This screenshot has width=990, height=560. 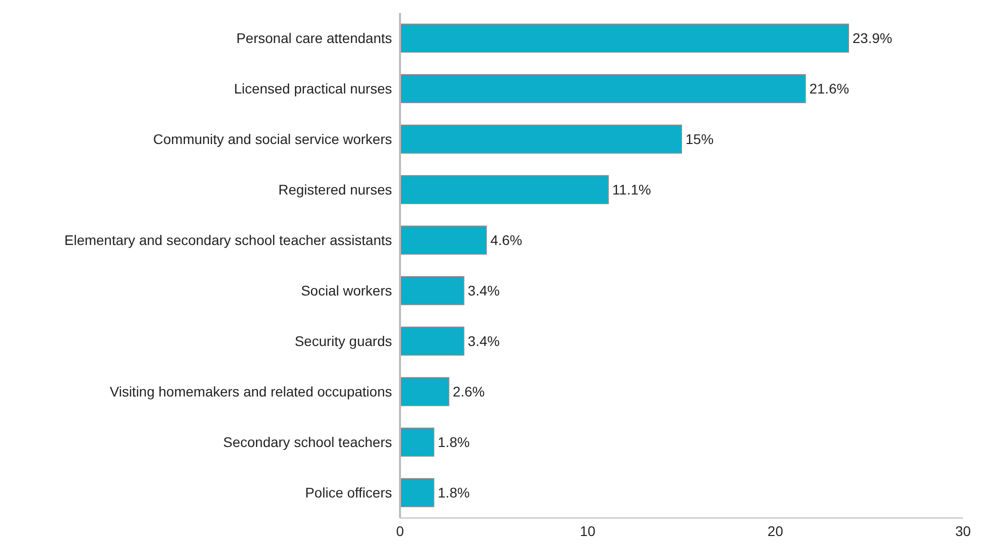 What do you see at coordinates (272, 139) in the screenshot?
I see `y-tick-label: Community and social service workers` at bounding box center [272, 139].